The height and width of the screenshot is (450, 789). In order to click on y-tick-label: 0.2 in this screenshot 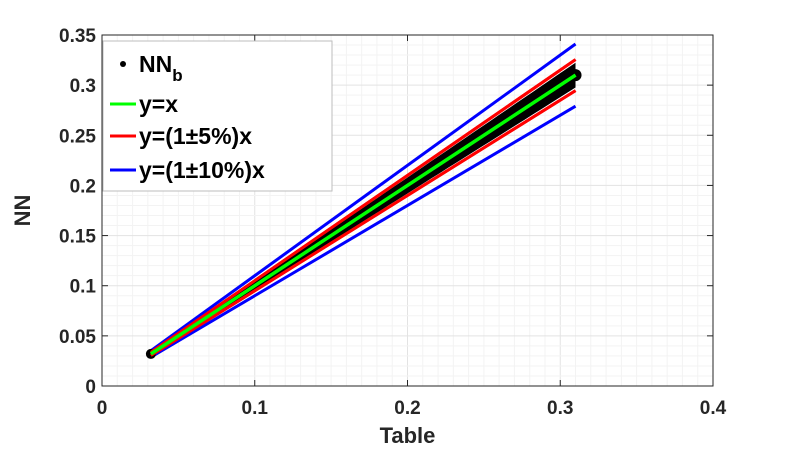, I will do `click(83, 186)`.